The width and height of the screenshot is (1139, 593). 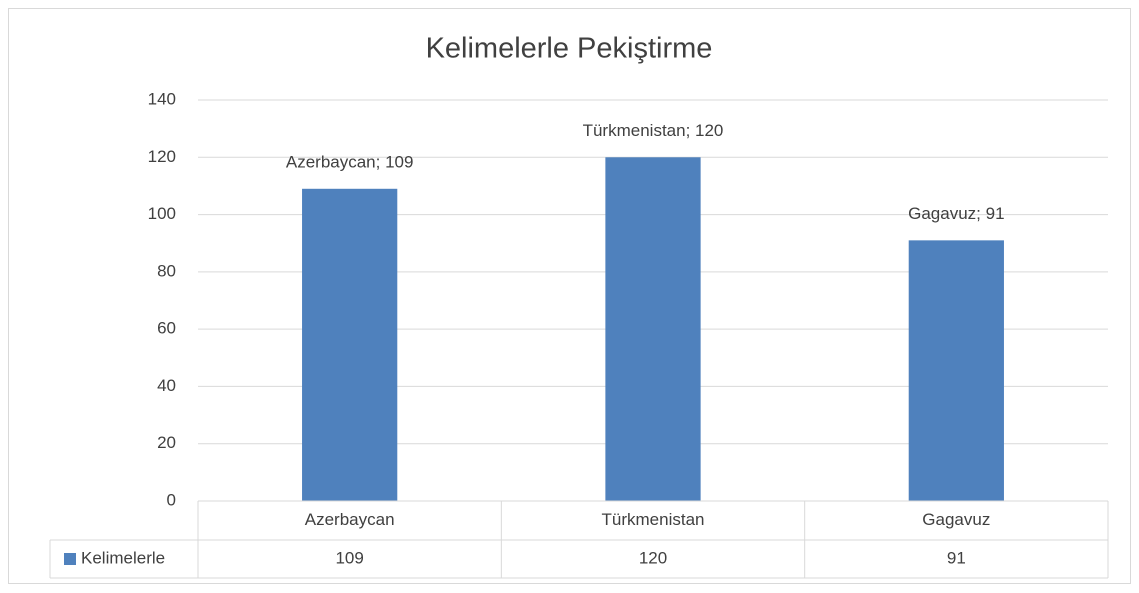 I want to click on y-tick-label: 20, so click(x=166, y=442).